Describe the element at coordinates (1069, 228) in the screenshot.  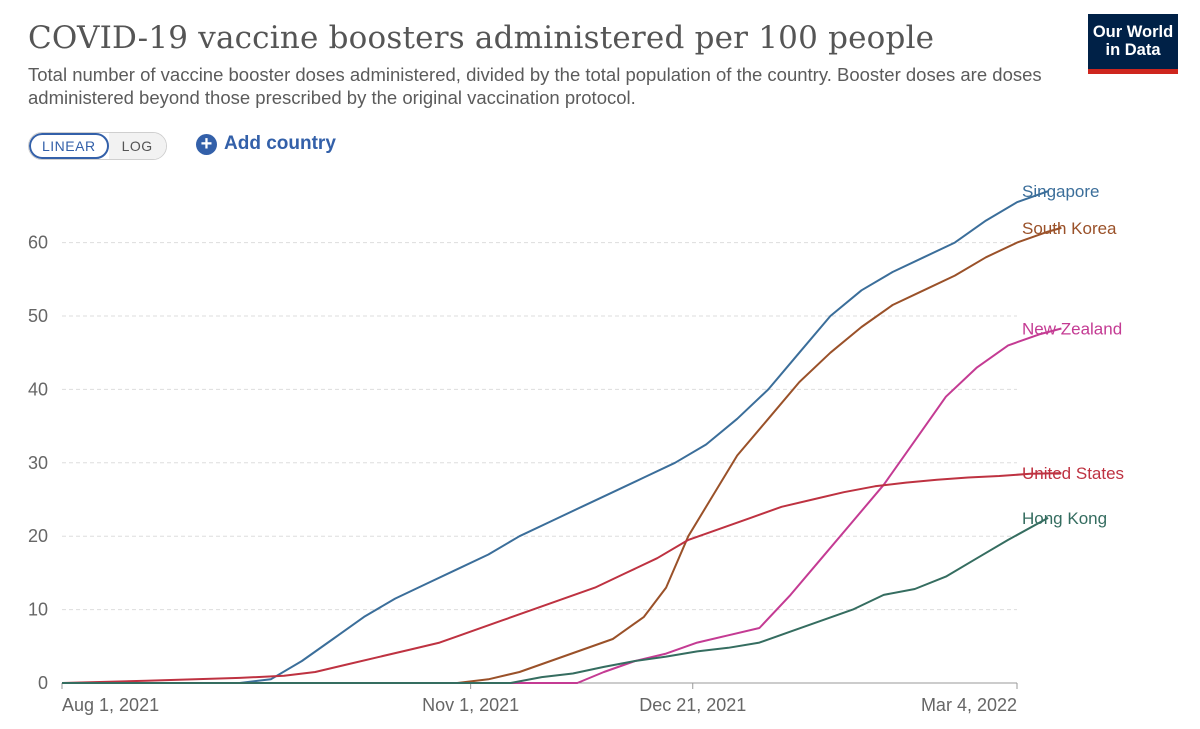
I see `series-label-south-korea: South Korea` at that location.